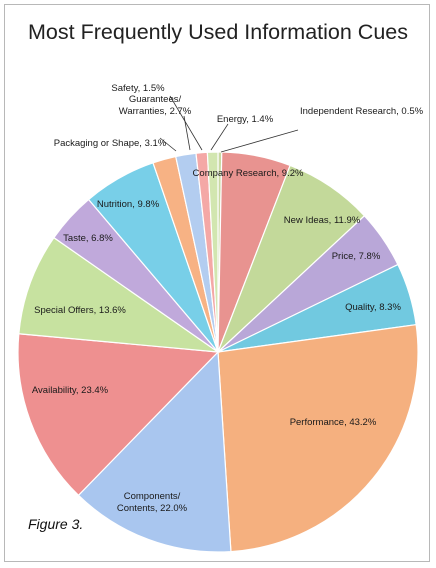 The image size is (436, 568). What do you see at coordinates (138, 88) in the screenshot?
I see `slice-label: Safety, 1.5%` at bounding box center [138, 88].